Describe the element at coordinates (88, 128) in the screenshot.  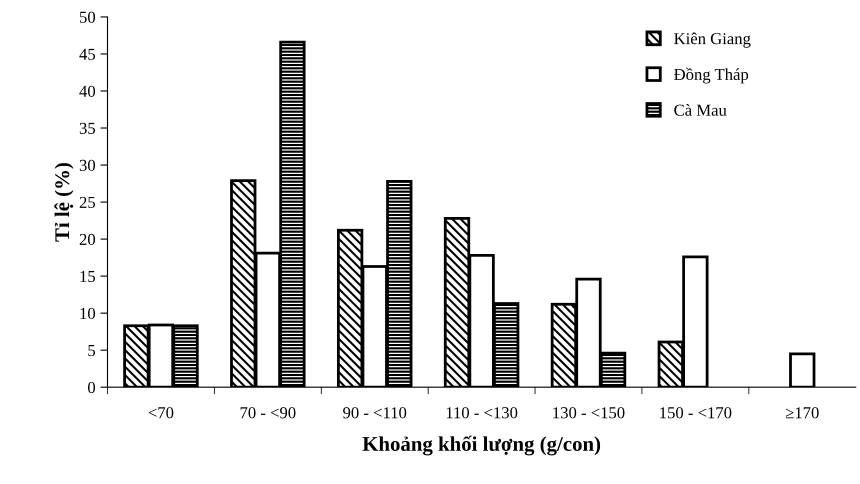
I see `y-tick-label: 35` at that location.